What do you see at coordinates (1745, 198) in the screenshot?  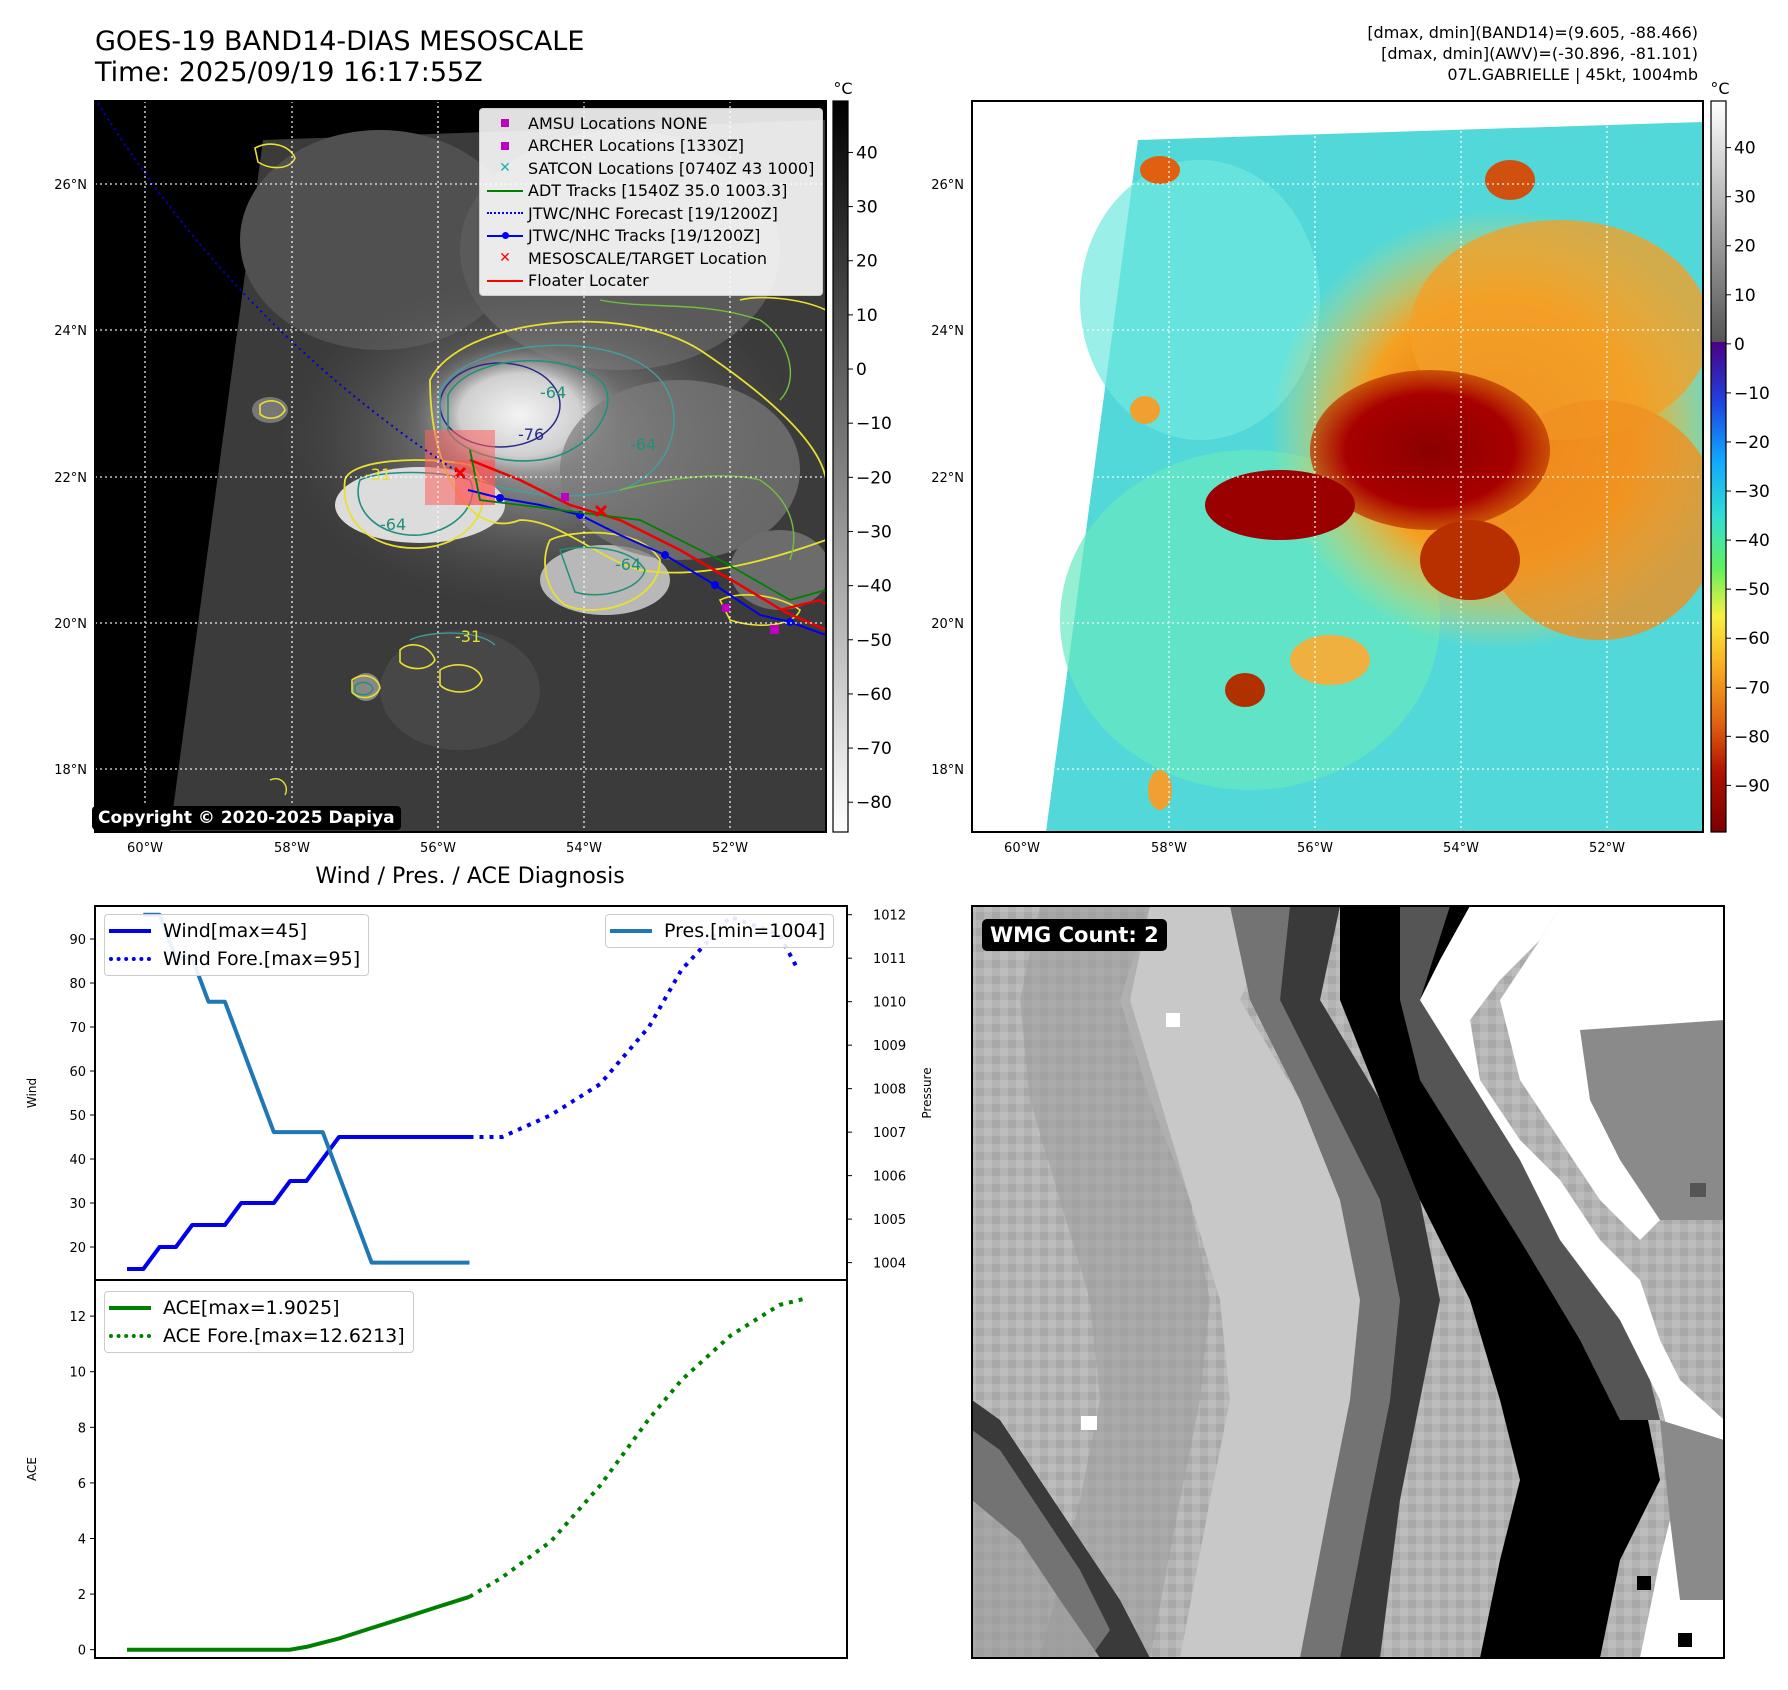 I see `colorbar-color-tick-label: 30` at bounding box center [1745, 198].